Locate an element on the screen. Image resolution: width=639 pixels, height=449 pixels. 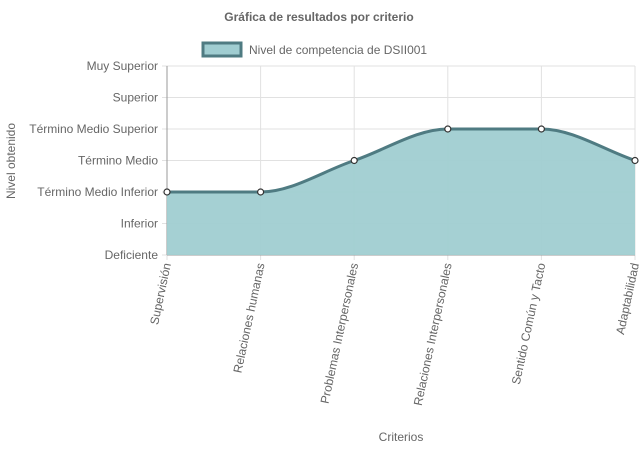
x-axis-label: Criterios is located at coordinates (401, 437).